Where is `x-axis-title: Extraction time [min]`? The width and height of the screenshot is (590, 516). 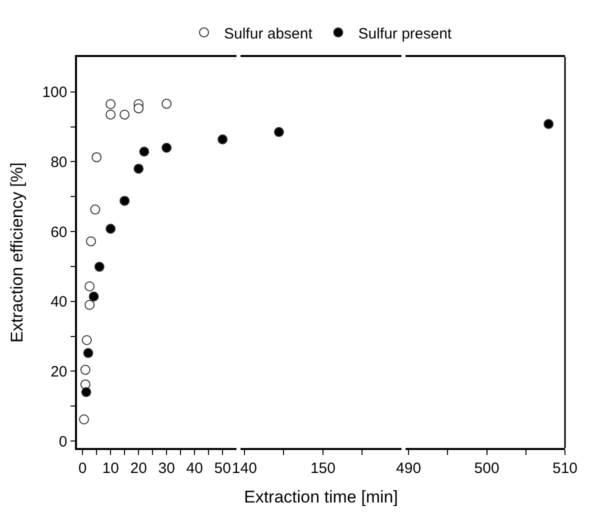
x-axis-title: Extraction time [min] is located at coordinates (321, 497).